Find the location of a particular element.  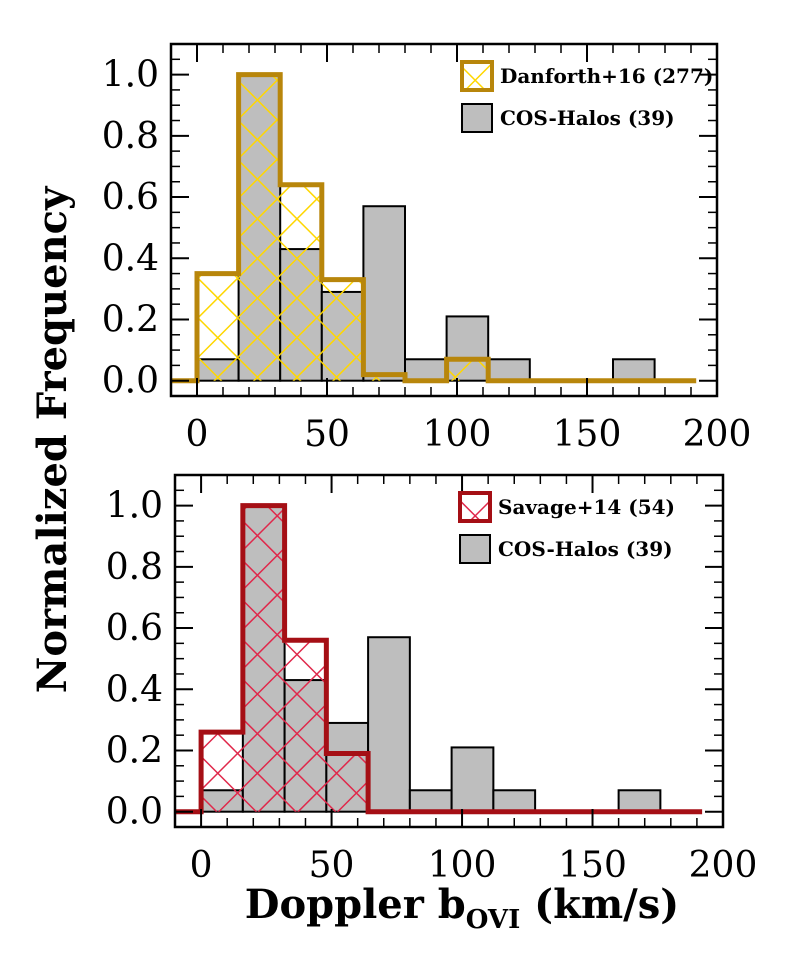

x-axis-label: Doppler bOVI (km/s) is located at coordinates (462, 908).